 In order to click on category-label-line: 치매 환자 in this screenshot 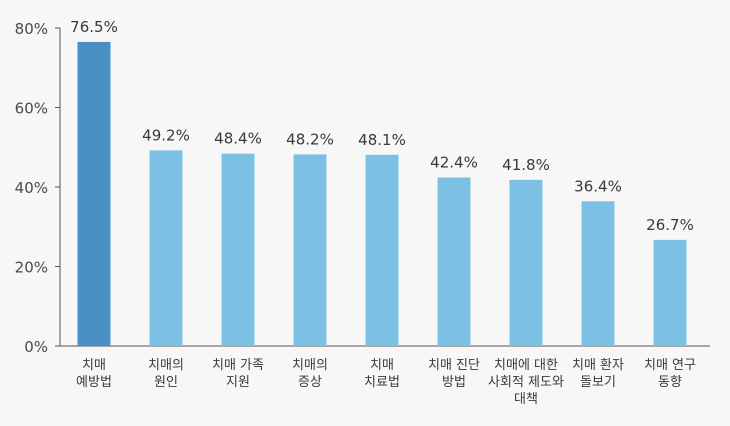, I will do `click(598, 365)`.